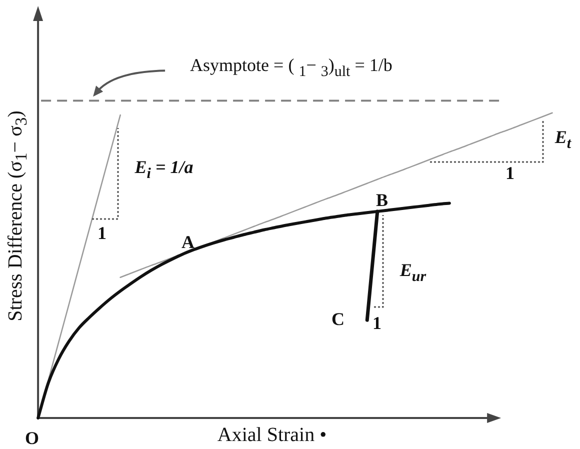 The height and width of the screenshot is (449, 580). I want to click on x-axis-title: Axial Strain •, so click(272, 435).